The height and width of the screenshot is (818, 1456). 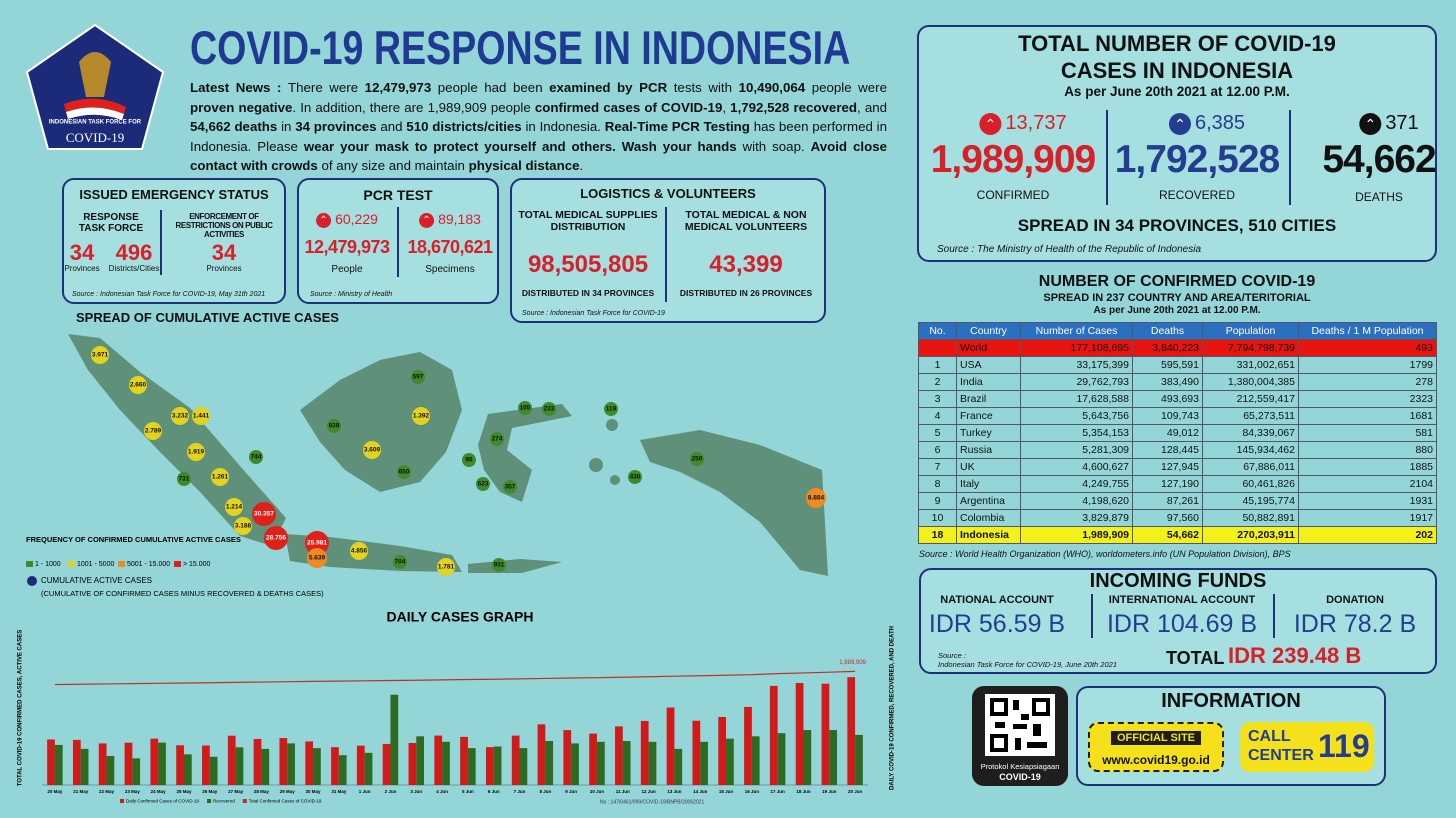 I want to click on table-cell: 84,339,067, so click(x=1250, y=433).